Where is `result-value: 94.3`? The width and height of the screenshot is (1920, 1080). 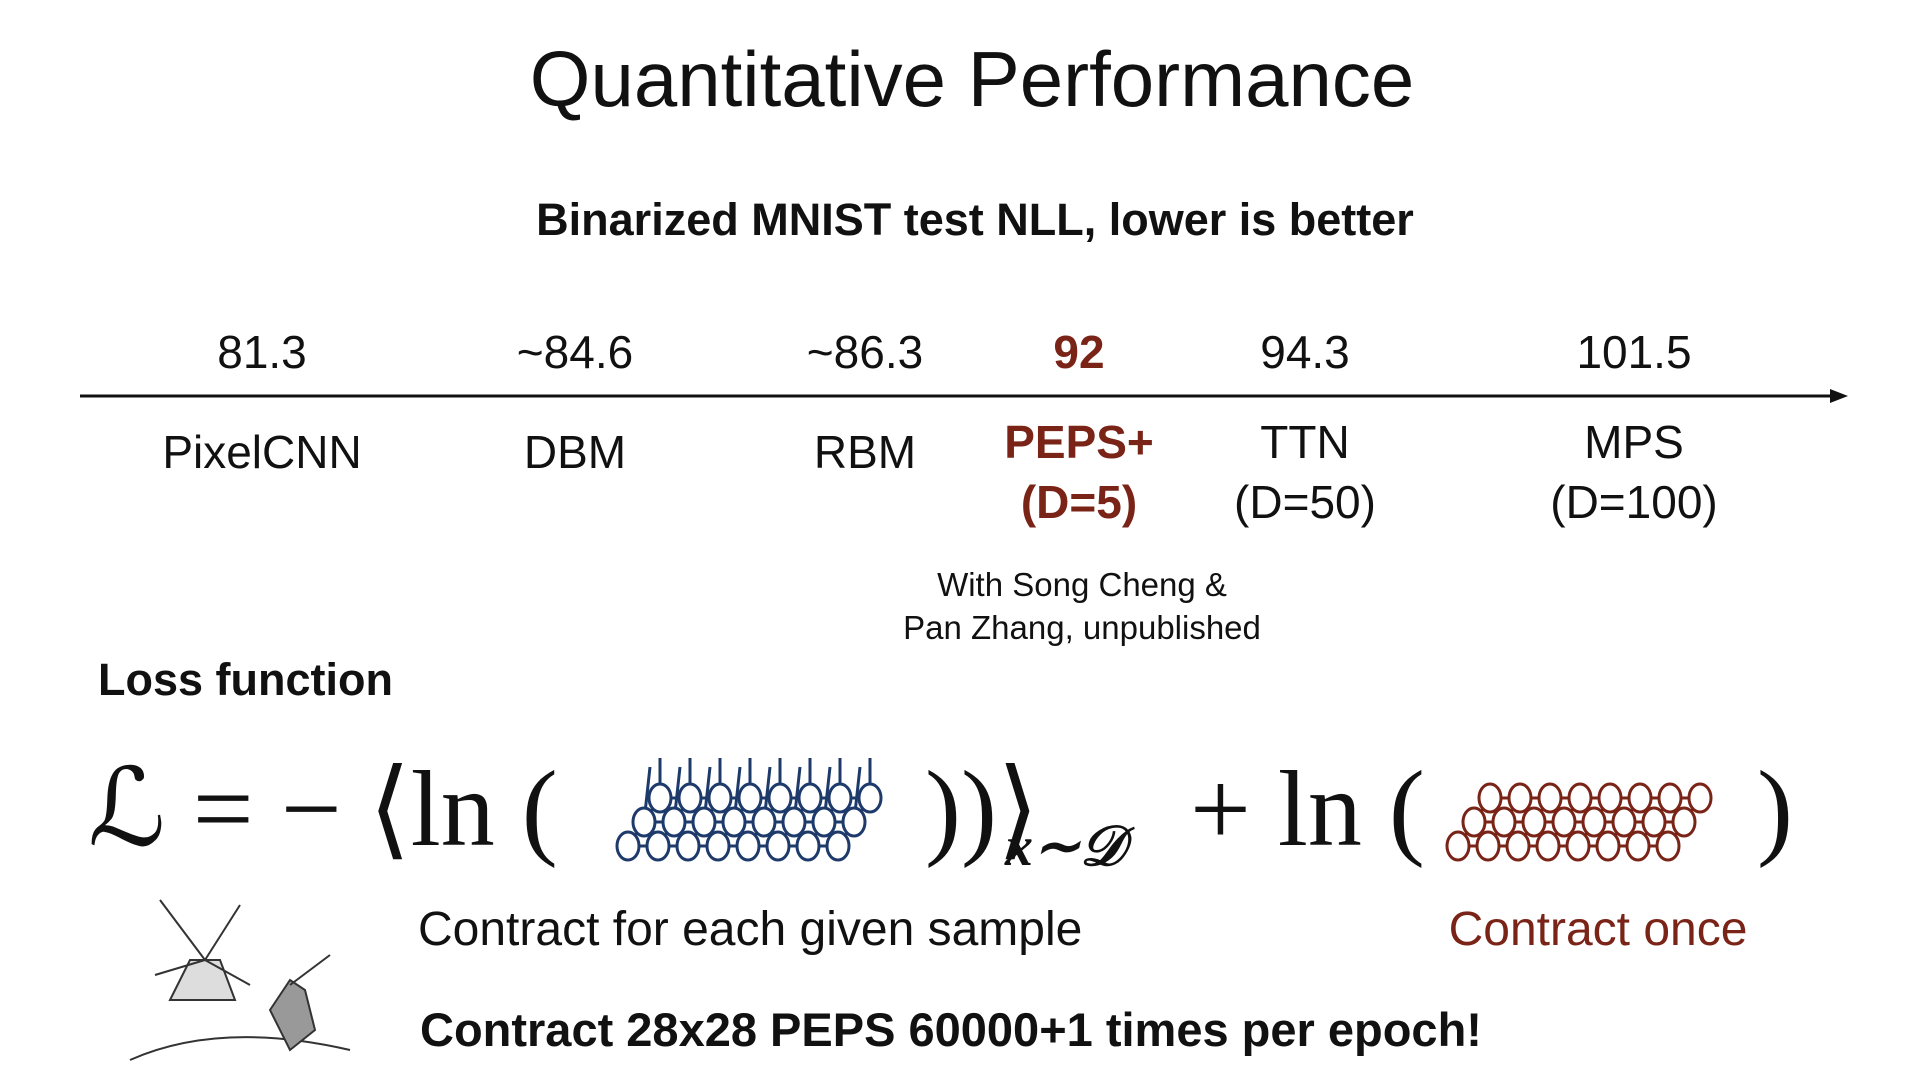 result-value: 94.3 is located at coordinates (1305, 352).